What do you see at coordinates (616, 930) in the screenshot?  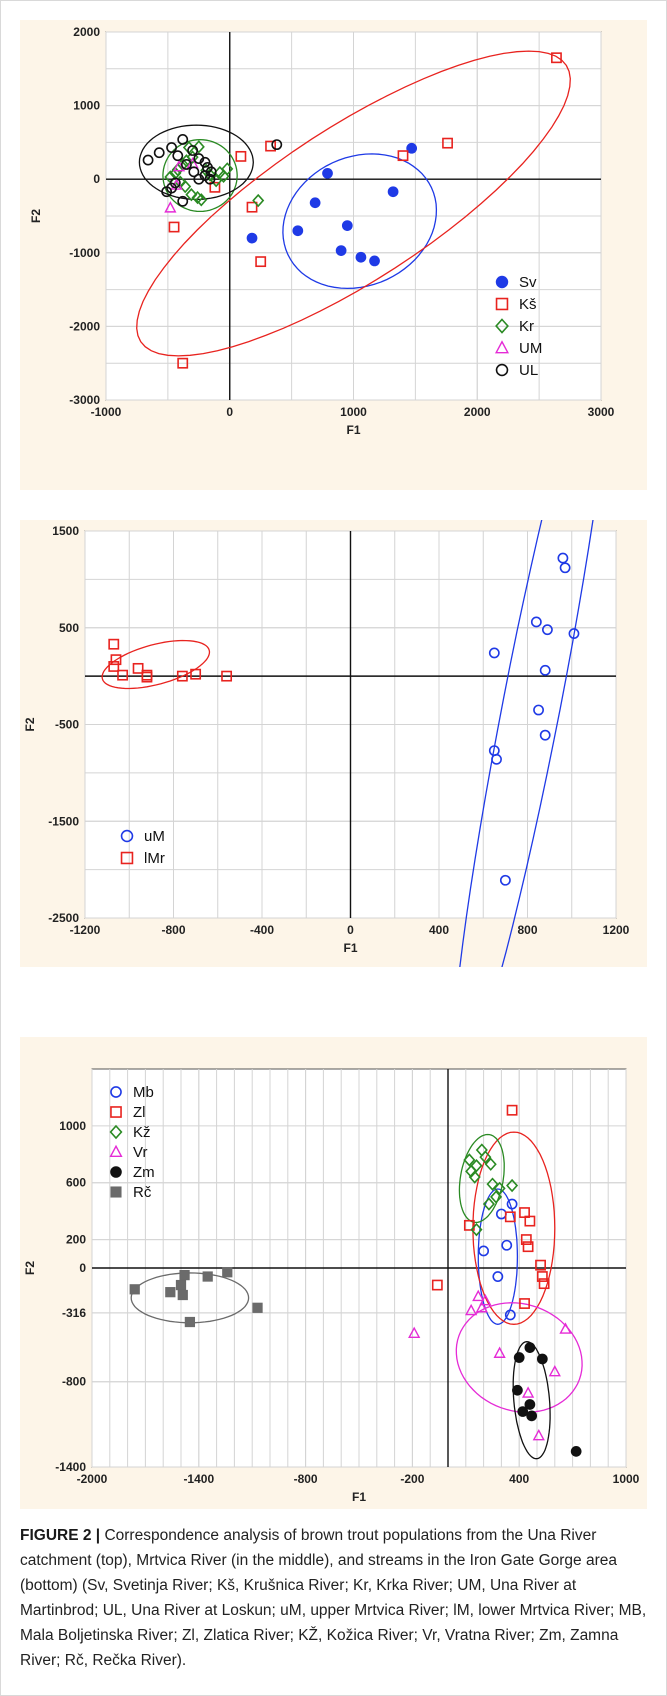 I see `x-tick-label: 1200` at bounding box center [616, 930].